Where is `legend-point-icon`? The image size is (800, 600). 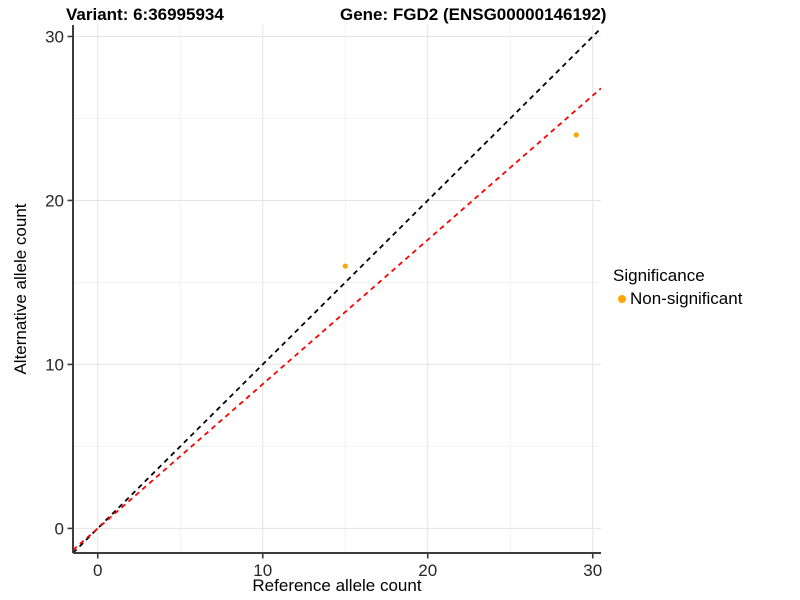 legend-point-icon is located at coordinates (621, 299).